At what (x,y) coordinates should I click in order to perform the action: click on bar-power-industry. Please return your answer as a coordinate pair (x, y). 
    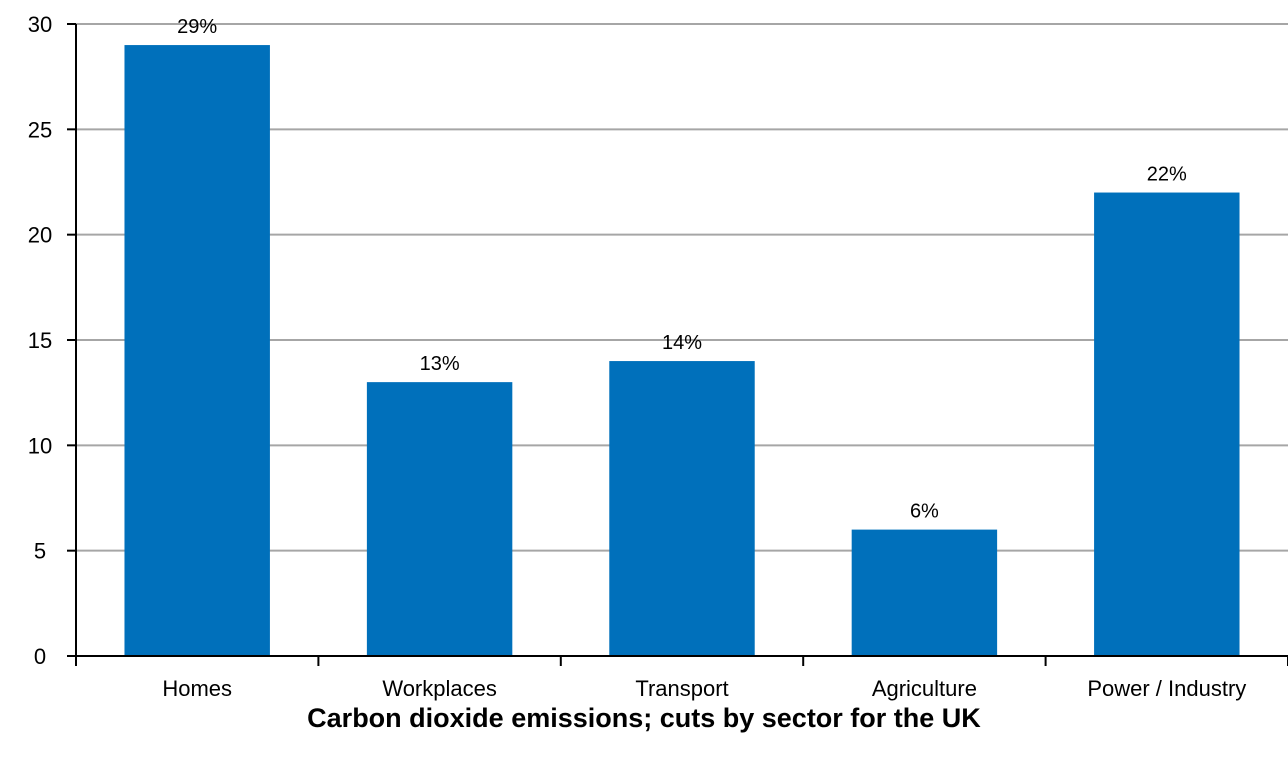
    Looking at the image, I should click on (1167, 424).